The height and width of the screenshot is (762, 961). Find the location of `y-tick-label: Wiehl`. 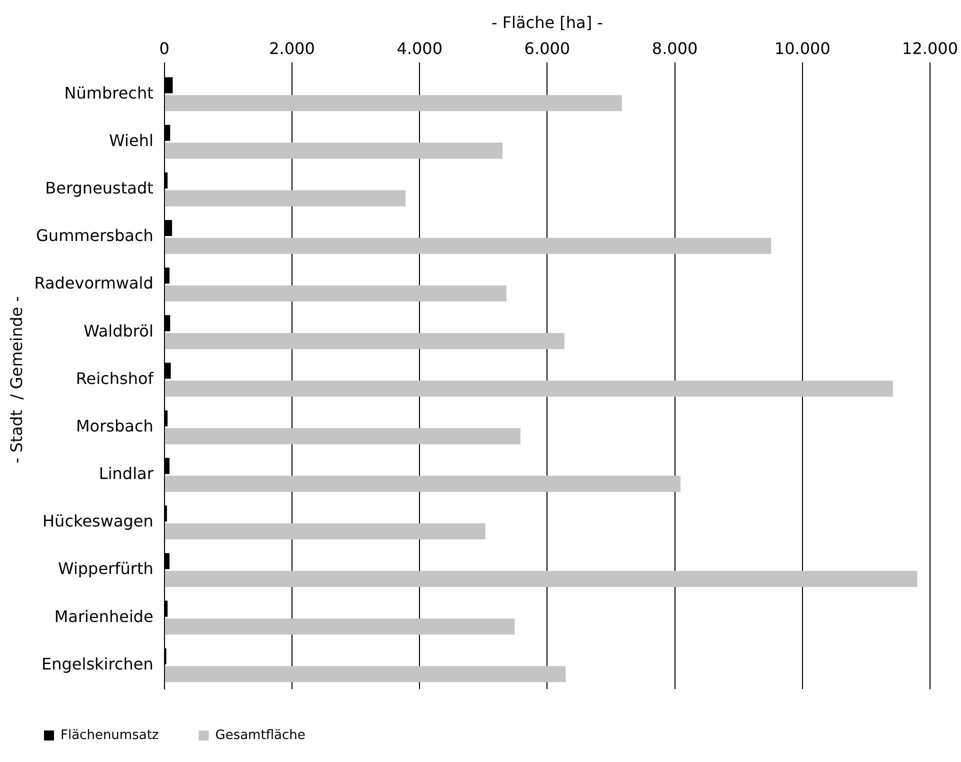

y-tick-label: Wiehl is located at coordinates (131, 140).